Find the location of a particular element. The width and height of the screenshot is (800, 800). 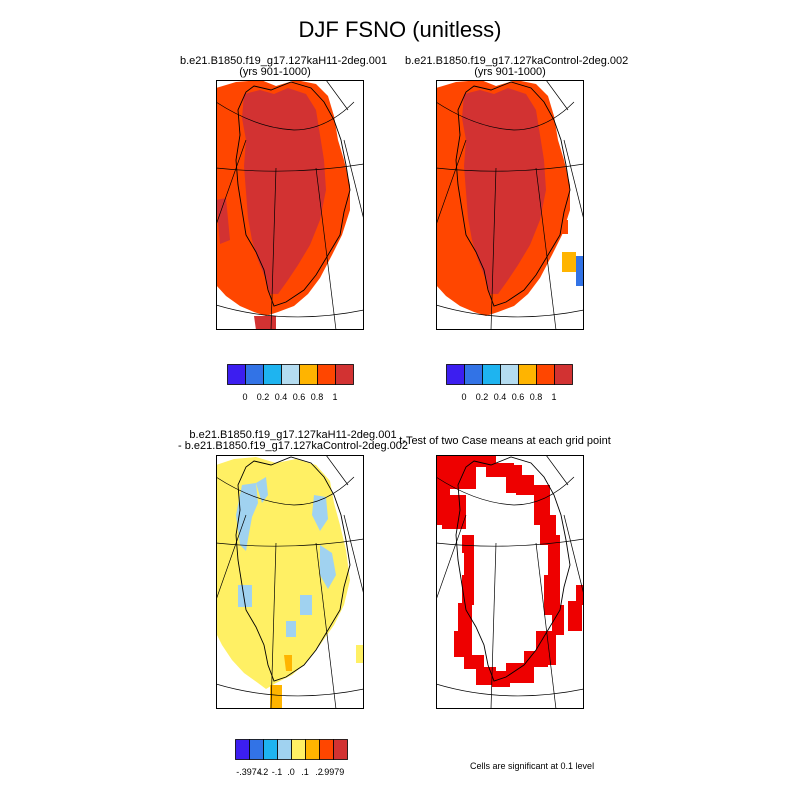

panel-title-case1-line1: b.e21.B1850.f19_g17.127kaH11-2deg.001 is located at coordinates (284, 61).